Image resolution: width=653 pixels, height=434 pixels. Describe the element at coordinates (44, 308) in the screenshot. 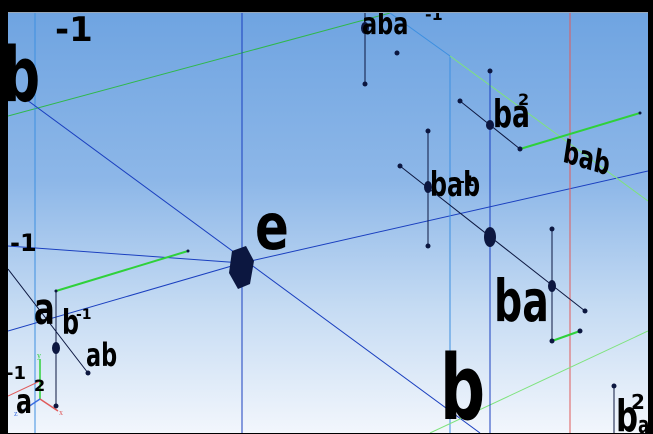

I see `label-a: a` at that location.